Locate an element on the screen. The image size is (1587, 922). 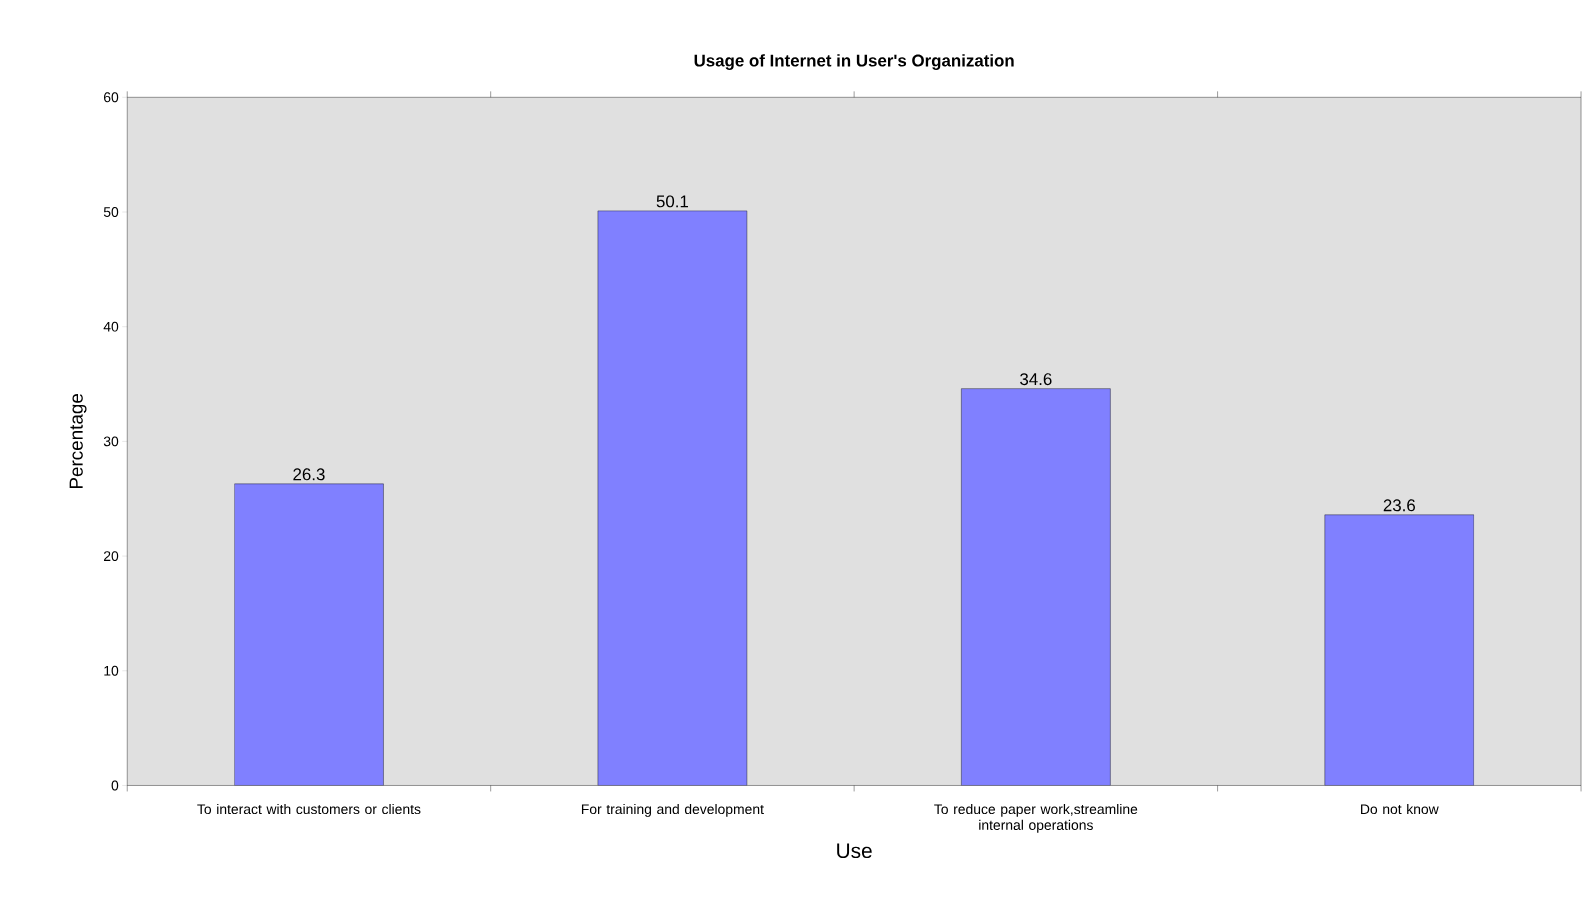
x-axis-title: Use is located at coordinates (854, 851).